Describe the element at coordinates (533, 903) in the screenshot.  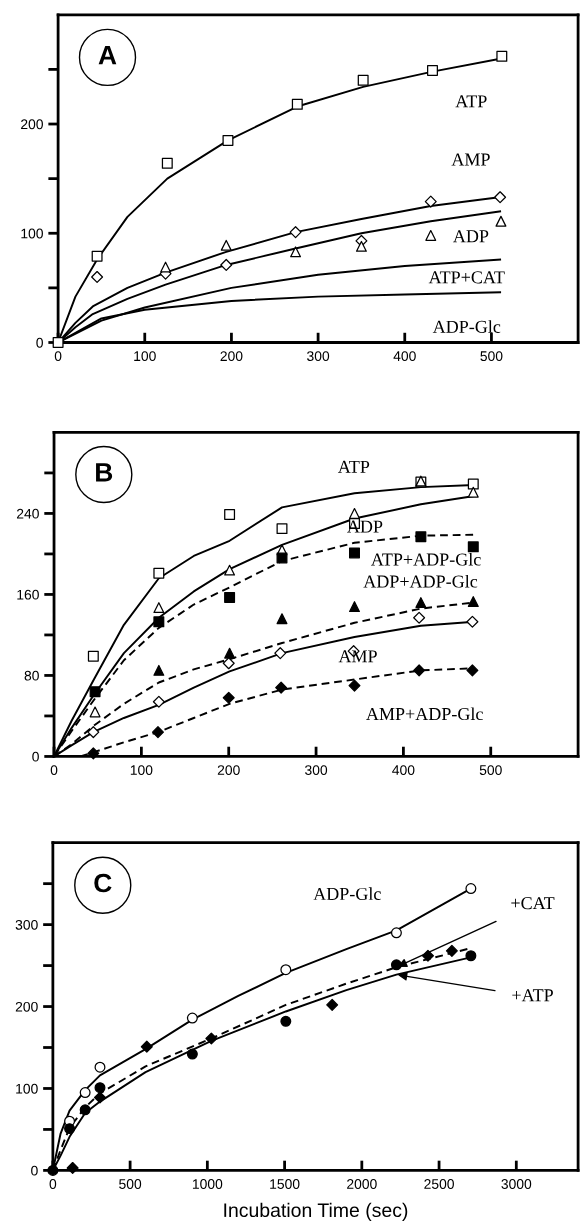
I see `text: +CAT` at that location.